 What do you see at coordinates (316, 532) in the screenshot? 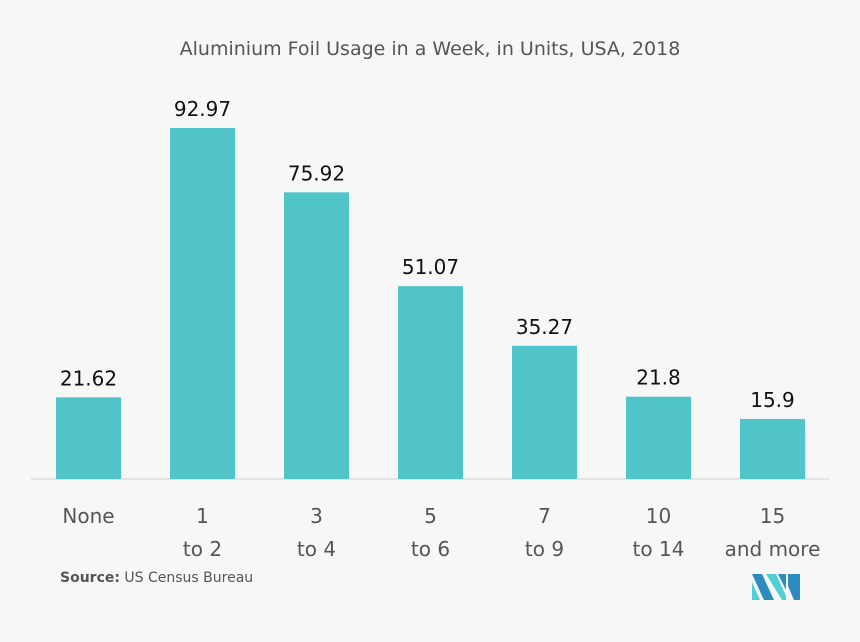
I see `x-tick-label: 3 to 4` at bounding box center [316, 532].